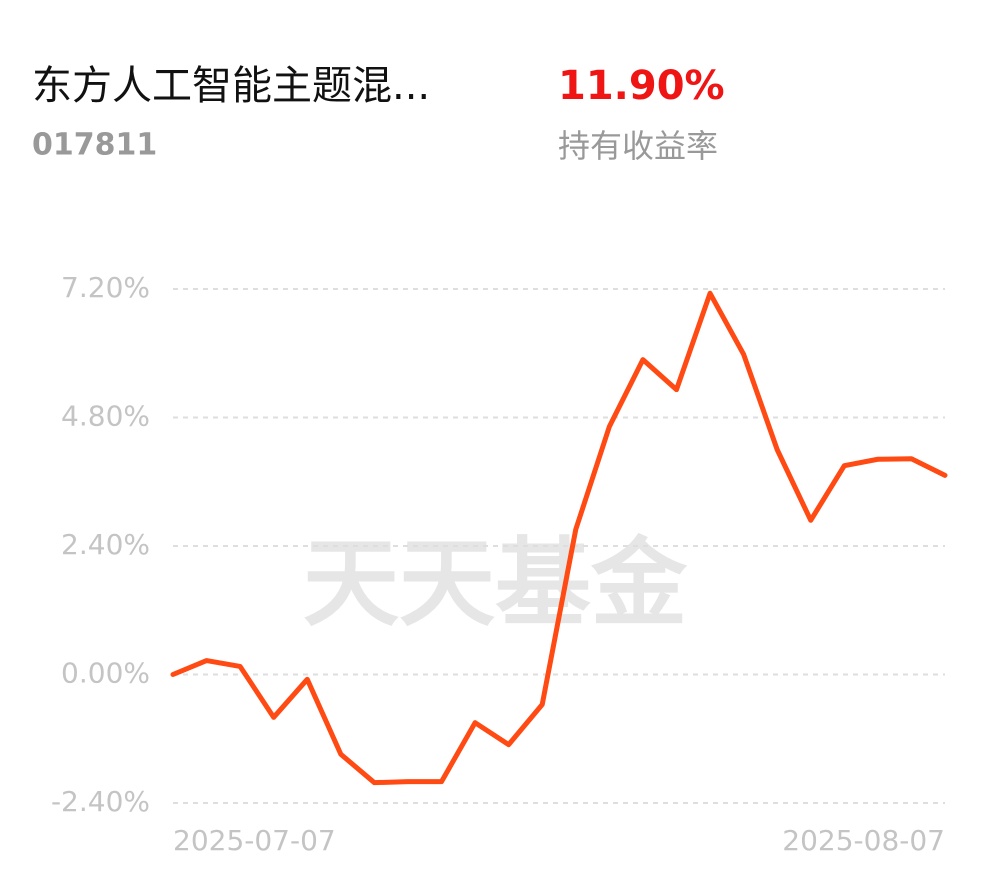 The height and width of the screenshot is (878, 990). What do you see at coordinates (100, 801) in the screenshot?
I see `y-tick-label: -2.40%` at bounding box center [100, 801].